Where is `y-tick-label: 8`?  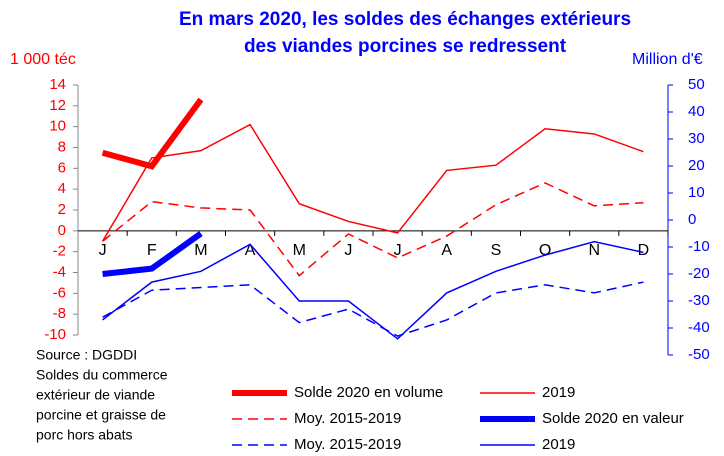 y-tick-label: 8 is located at coordinates (62, 146).